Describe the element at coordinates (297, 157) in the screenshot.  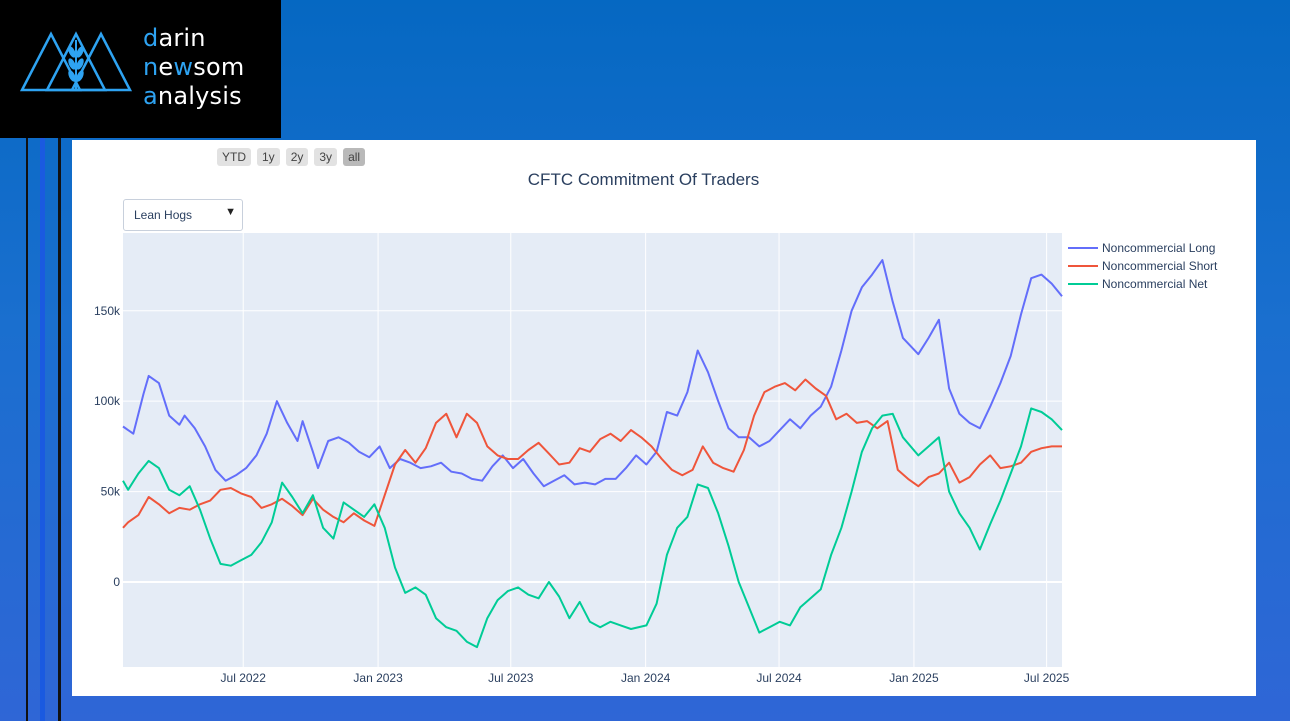
I see `range-button-2y: 2y` at that location.